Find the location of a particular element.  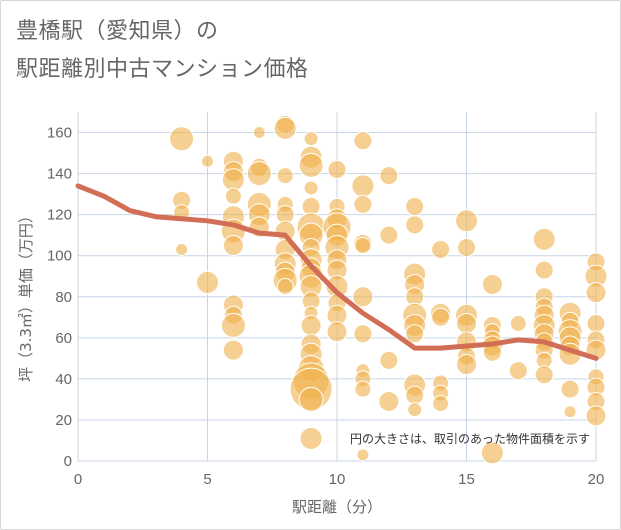

x-tick-label: 20 is located at coordinates (596, 479).